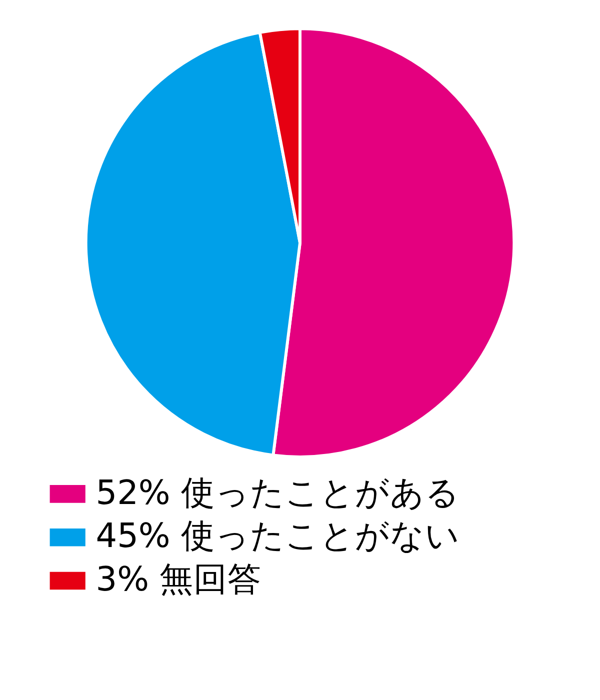  Describe the element at coordinates (179, 579) in the screenshot. I see `legend-label: 3% 無回答` at that location.